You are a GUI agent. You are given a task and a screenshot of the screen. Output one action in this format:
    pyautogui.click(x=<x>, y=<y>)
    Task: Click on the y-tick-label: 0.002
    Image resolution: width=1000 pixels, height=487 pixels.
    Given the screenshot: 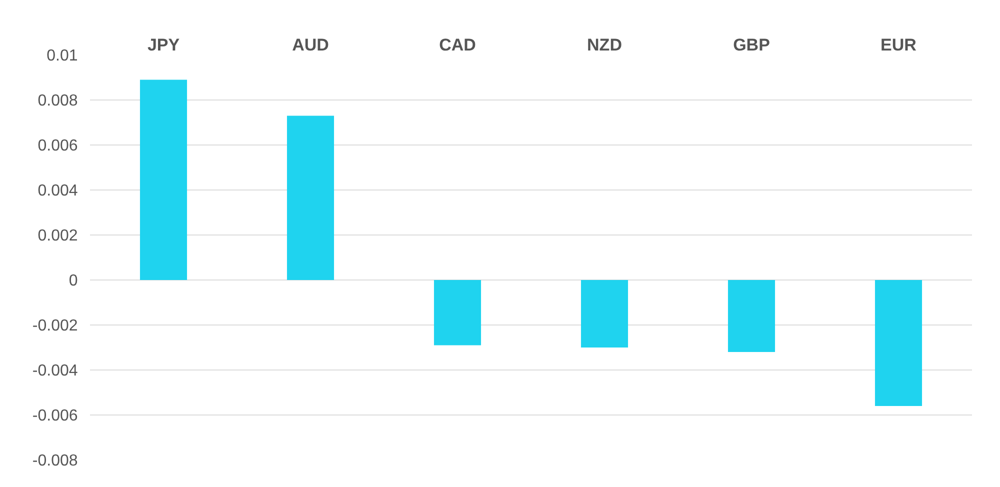 What is the action you would take?
    pyautogui.click(x=58, y=236)
    